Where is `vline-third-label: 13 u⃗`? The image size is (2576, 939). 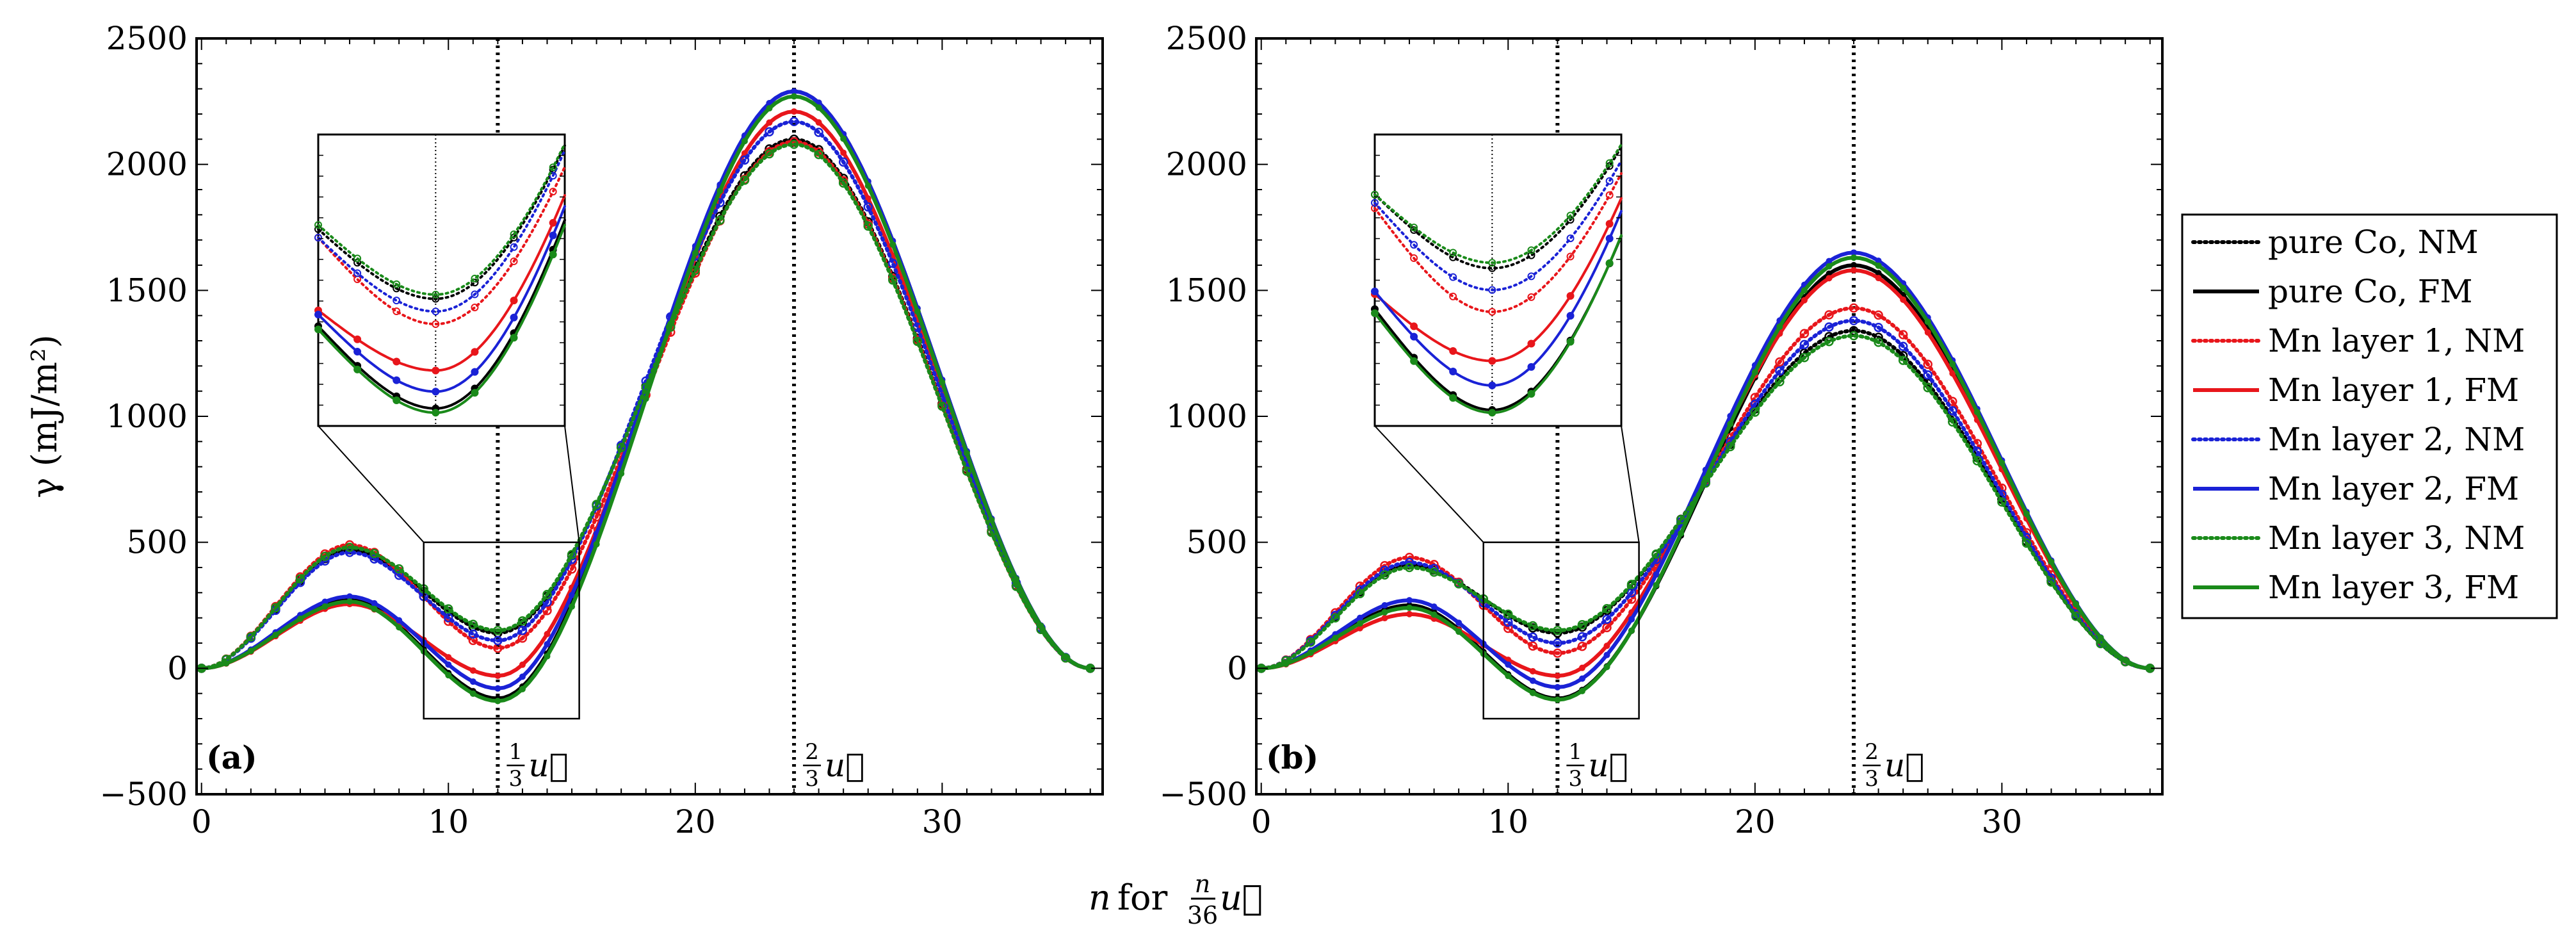 vline-third-label: 13 u⃗ is located at coordinates (1597, 765).